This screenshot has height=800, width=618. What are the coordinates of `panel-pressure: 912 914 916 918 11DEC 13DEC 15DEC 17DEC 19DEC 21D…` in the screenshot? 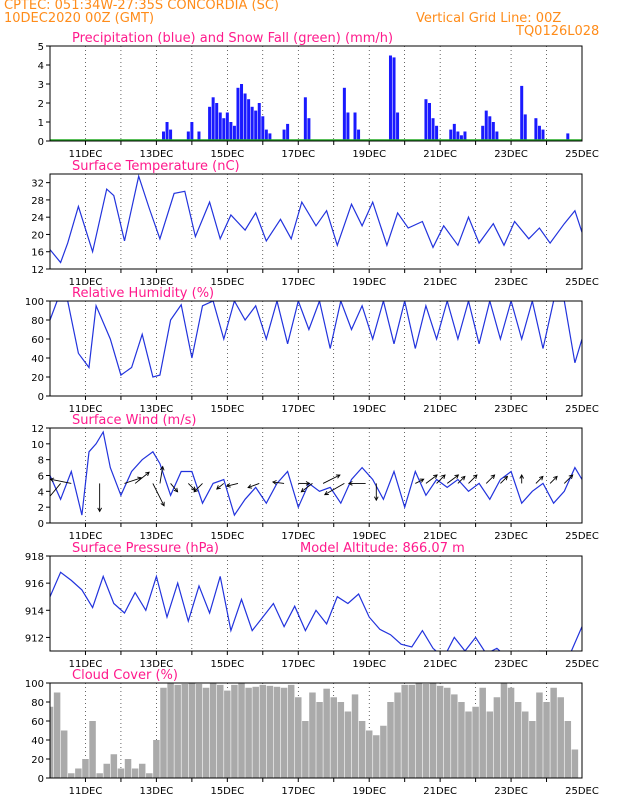 It's located at (312, 605).